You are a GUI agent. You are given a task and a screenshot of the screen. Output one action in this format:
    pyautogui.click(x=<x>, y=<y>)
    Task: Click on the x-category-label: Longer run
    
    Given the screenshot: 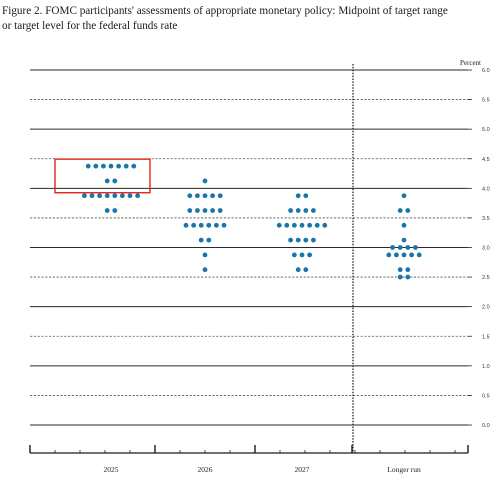 What is the action you would take?
    pyautogui.click(x=404, y=469)
    